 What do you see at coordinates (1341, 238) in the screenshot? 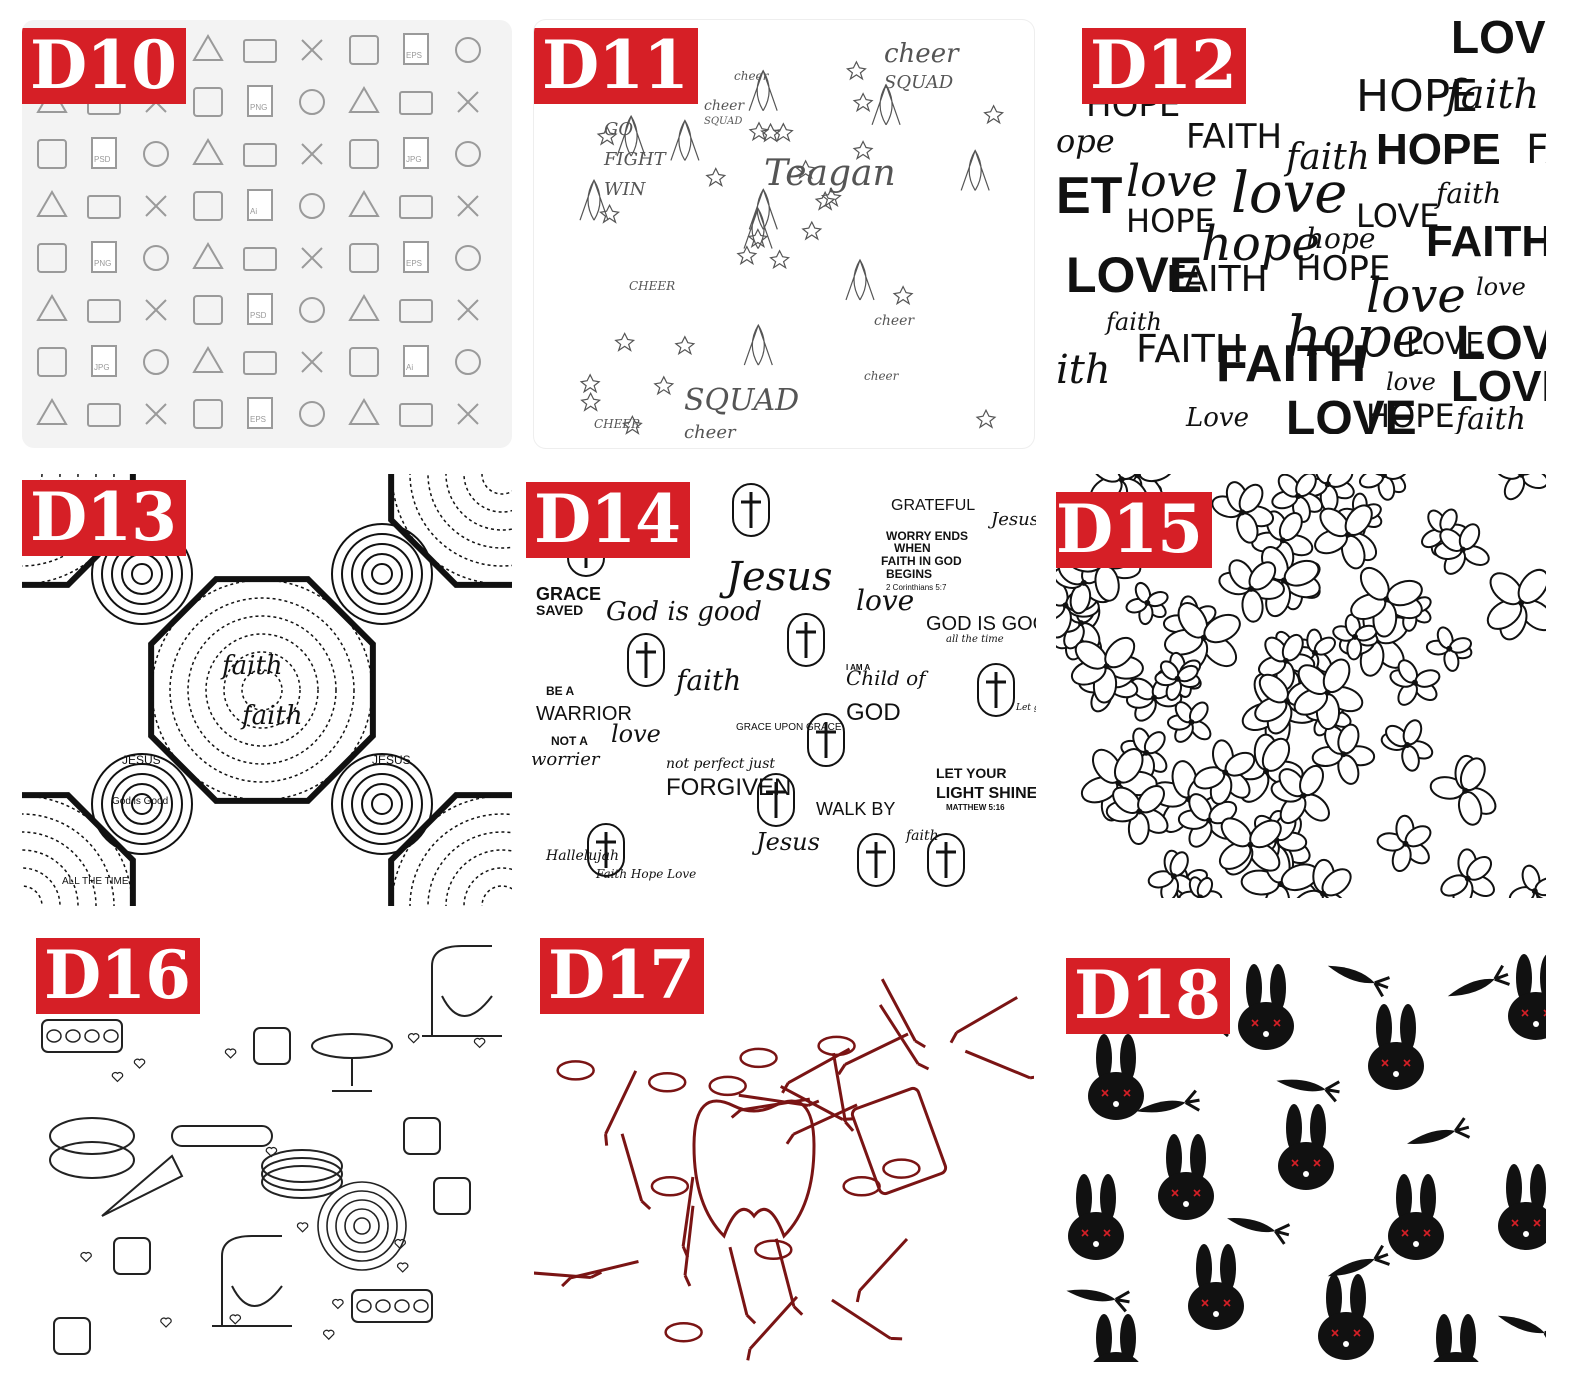
I see `word-hope: hope` at bounding box center [1341, 238].